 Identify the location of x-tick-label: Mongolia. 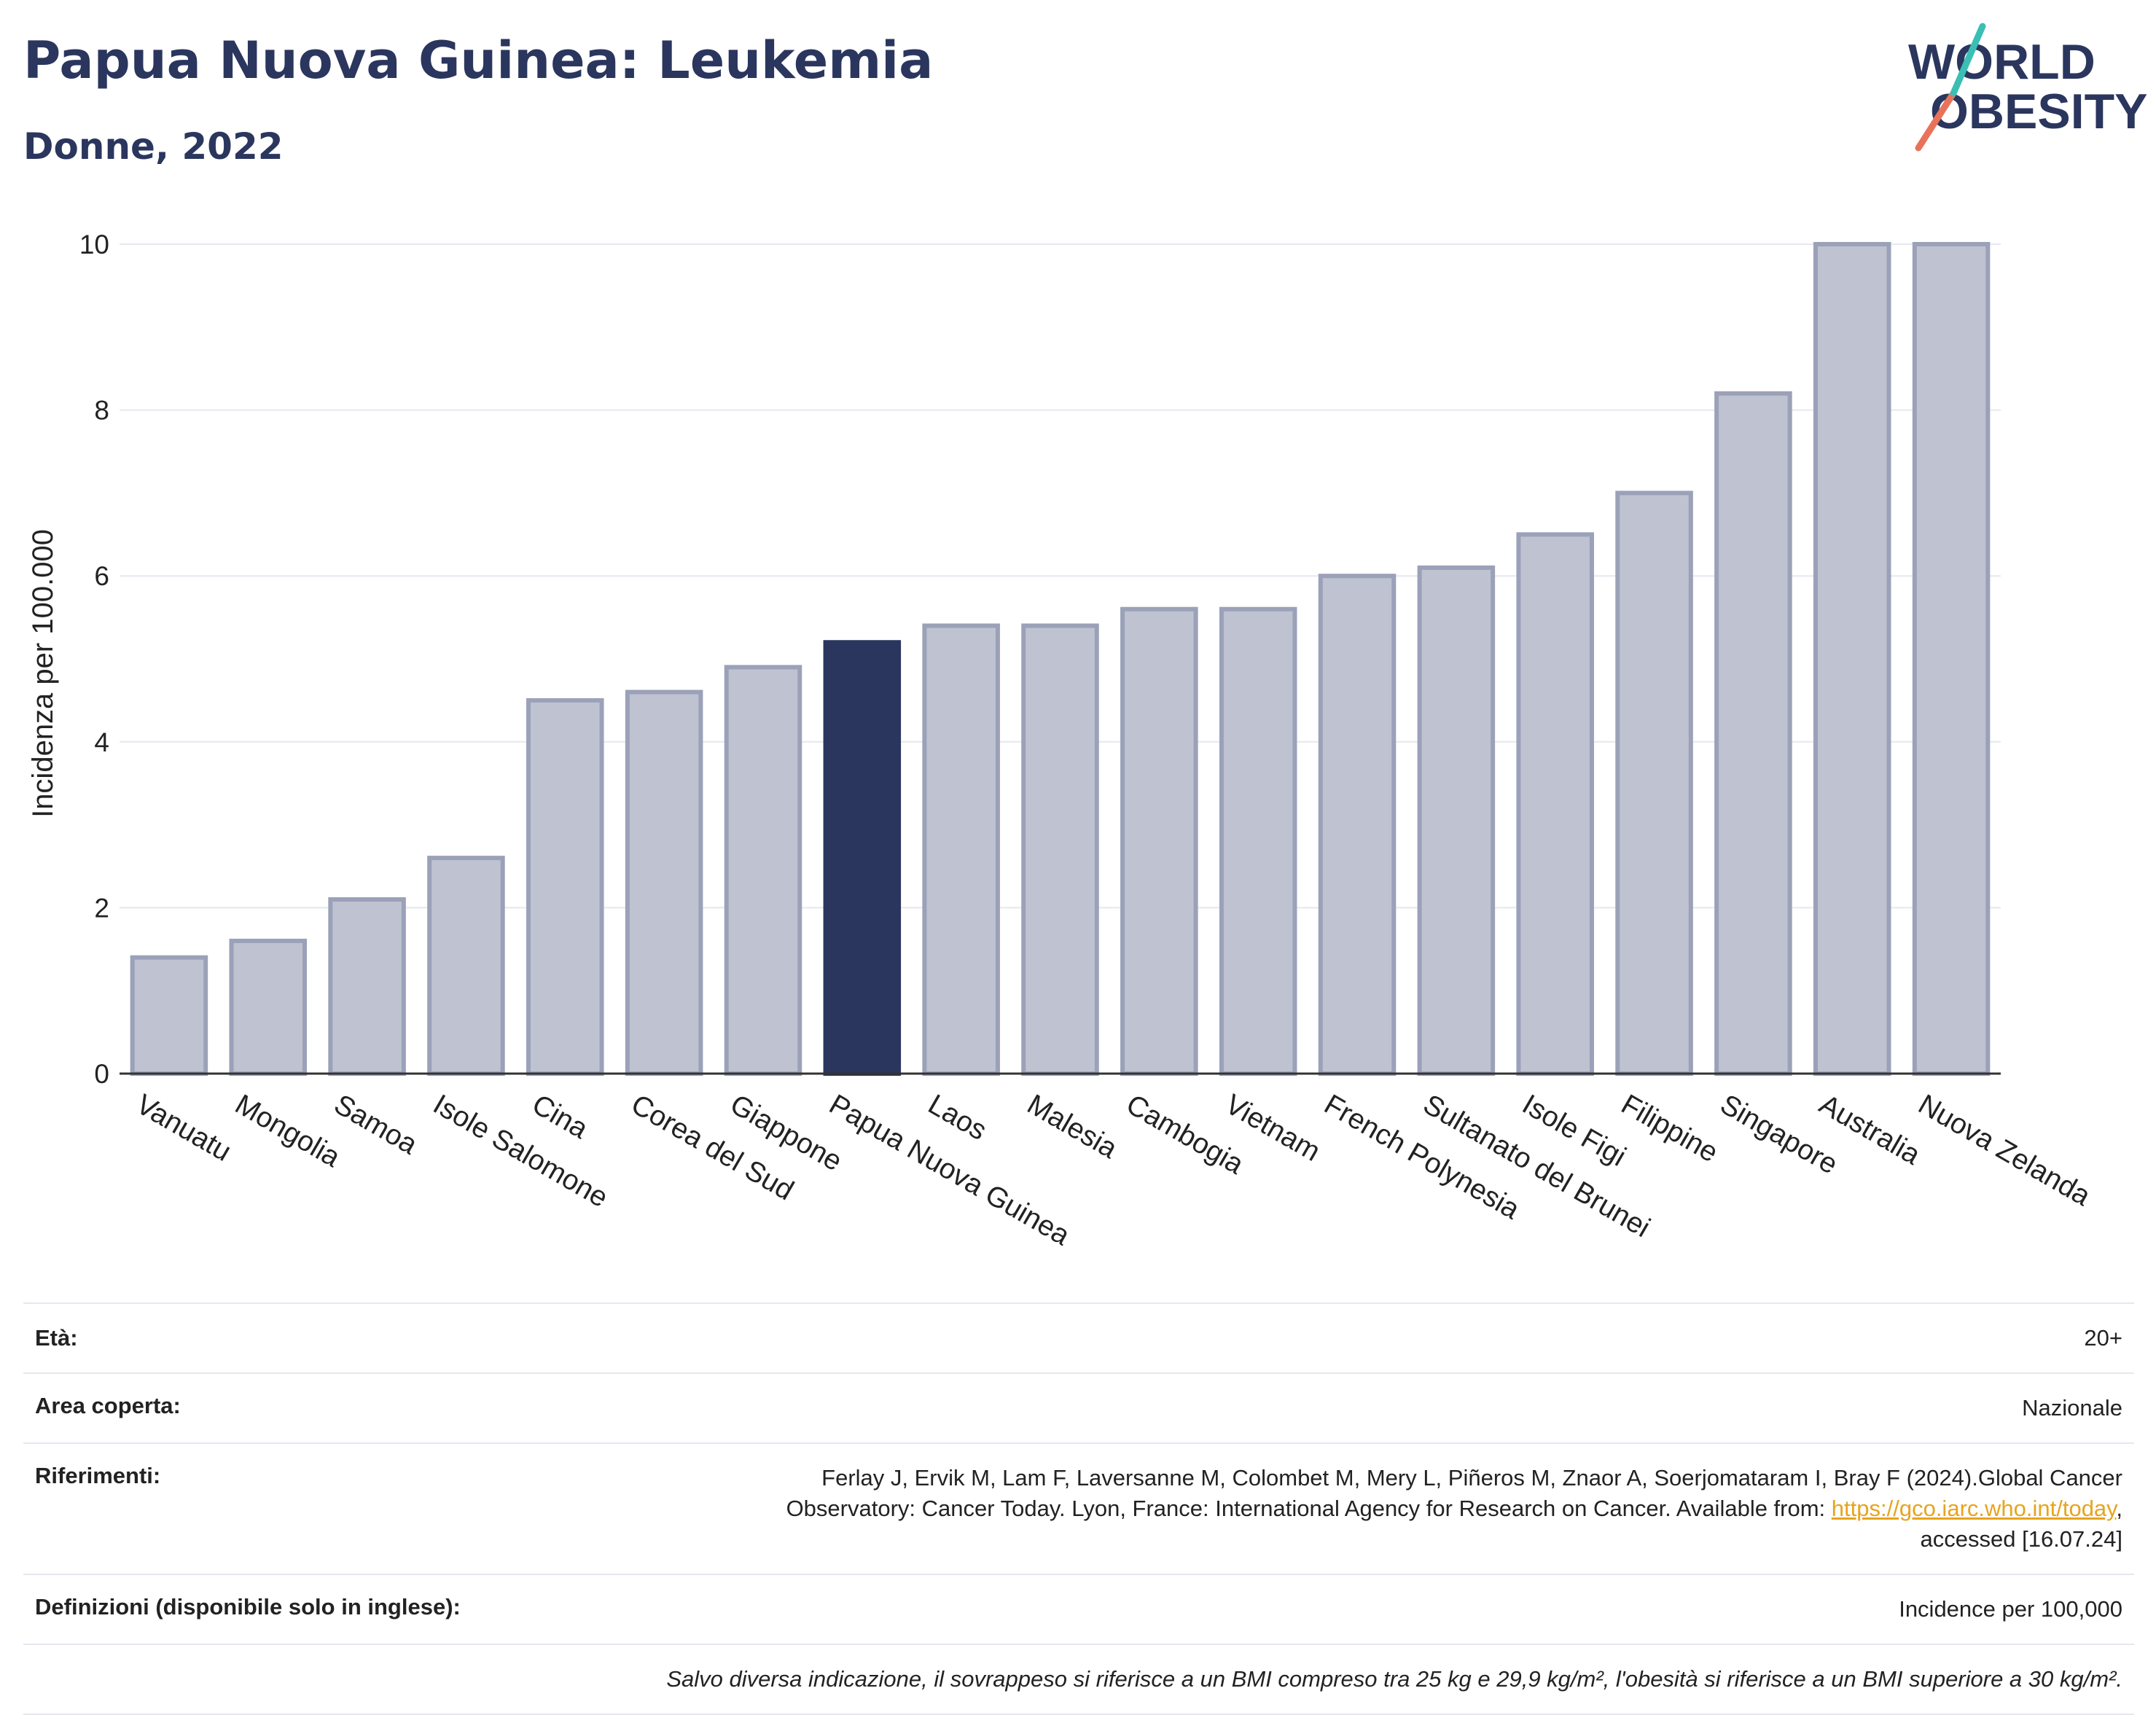
(287, 1131).